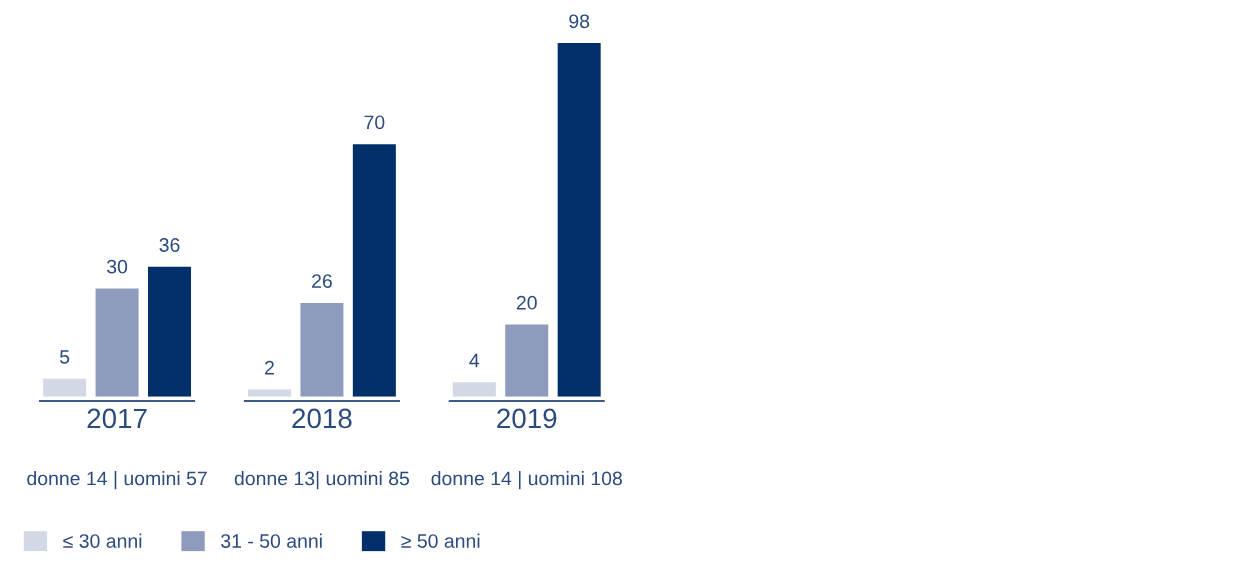 The height and width of the screenshot is (575, 1255). Describe the element at coordinates (65, 357) in the screenshot. I see `data-label: 5` at that location.